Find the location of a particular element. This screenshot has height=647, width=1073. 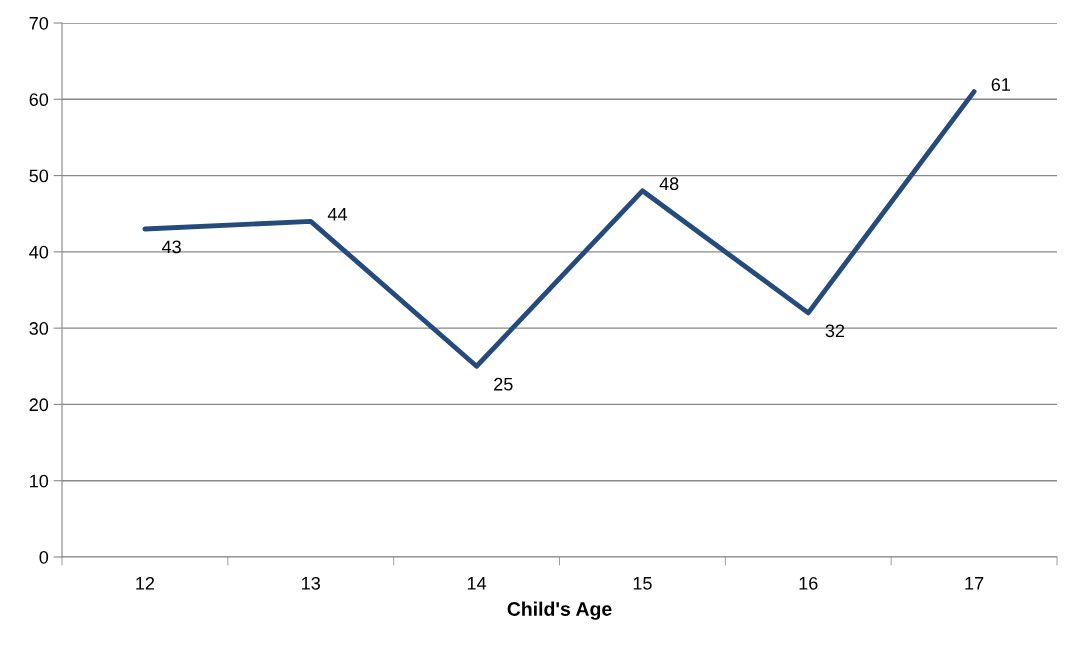

x-tick-label: 17 is located at coordinates (974, 583).